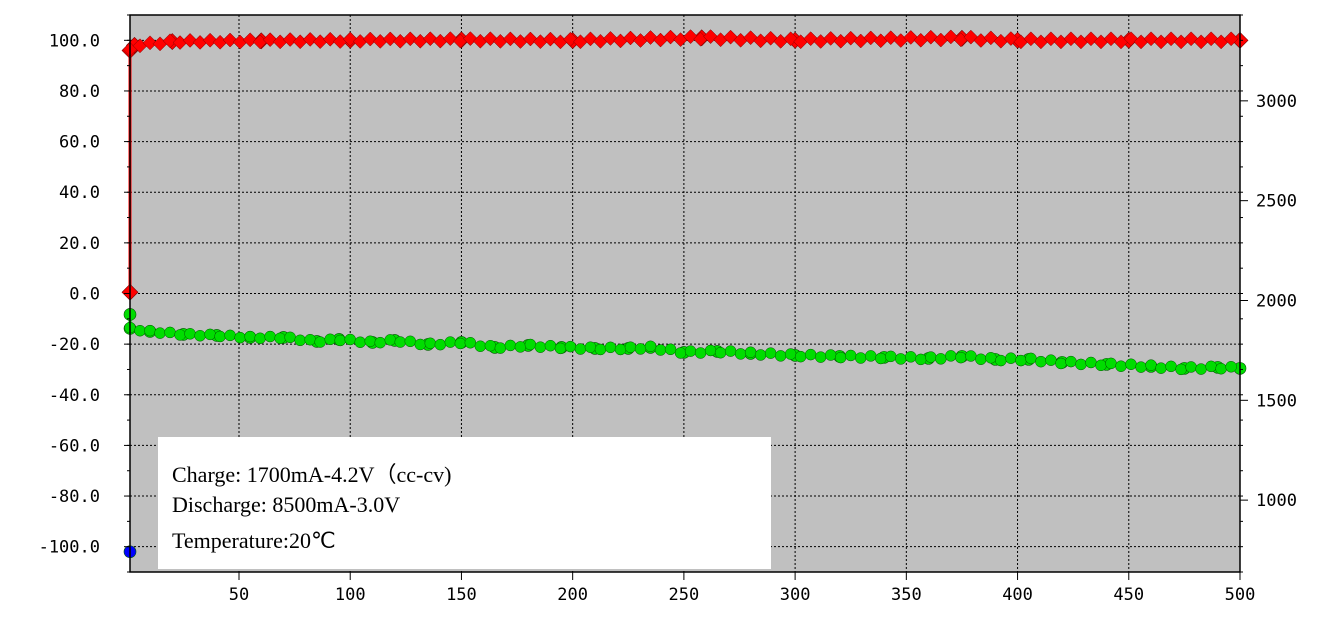 This screenshot has height=642, width=1334. Describe the element at coordinates (254, 540) in the screenshot. I see `temperature-note: Temperature:20℃` at that location.